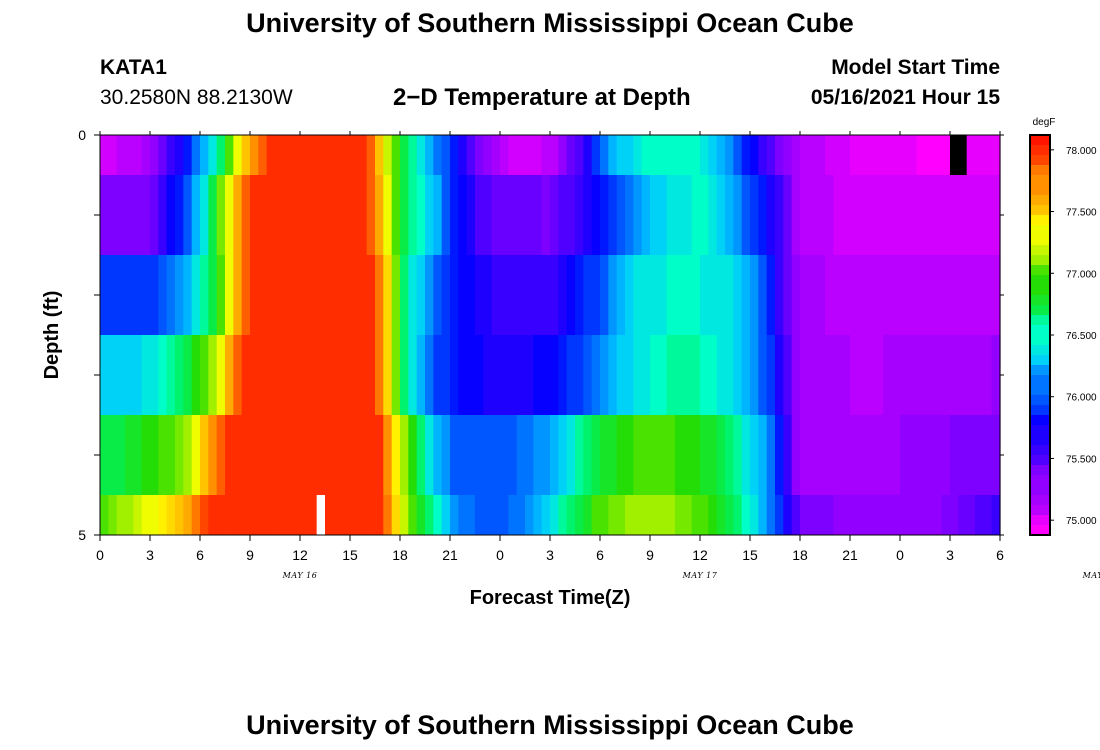 The image size is (1100, 750). Describe the element at coordinates (800, 555) in the screenshot. I see `x-tick-label: 18` at that location.